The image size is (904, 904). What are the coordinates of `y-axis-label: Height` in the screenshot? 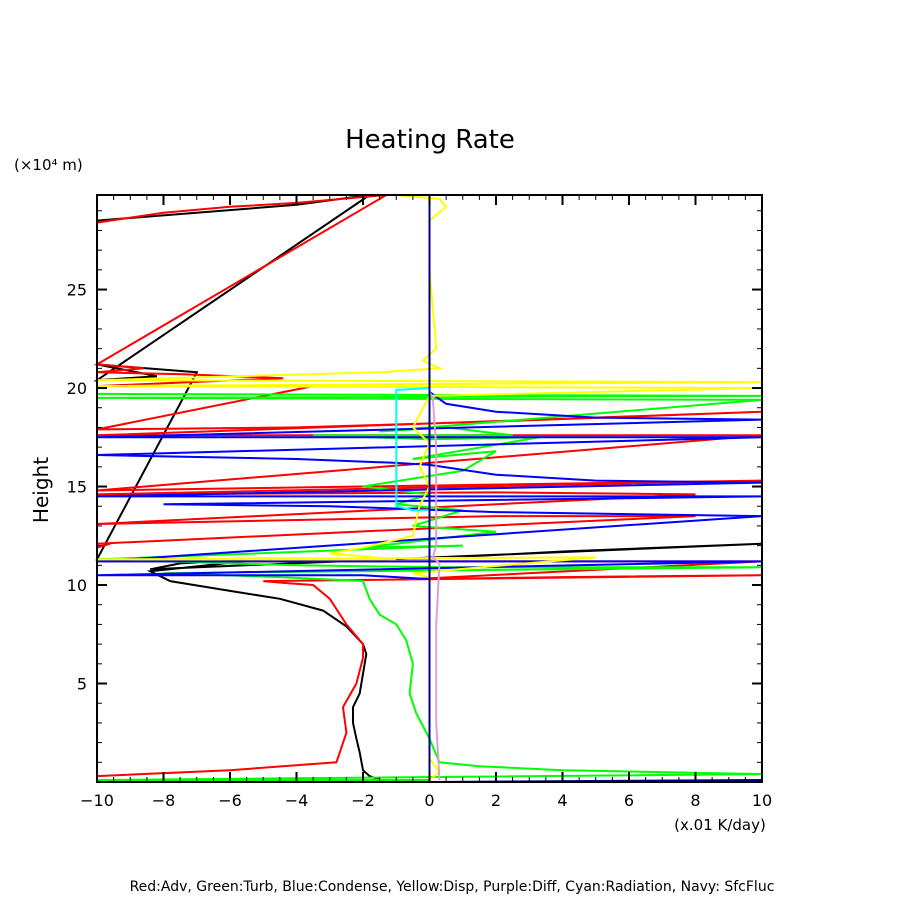 It's located at (41, 490).